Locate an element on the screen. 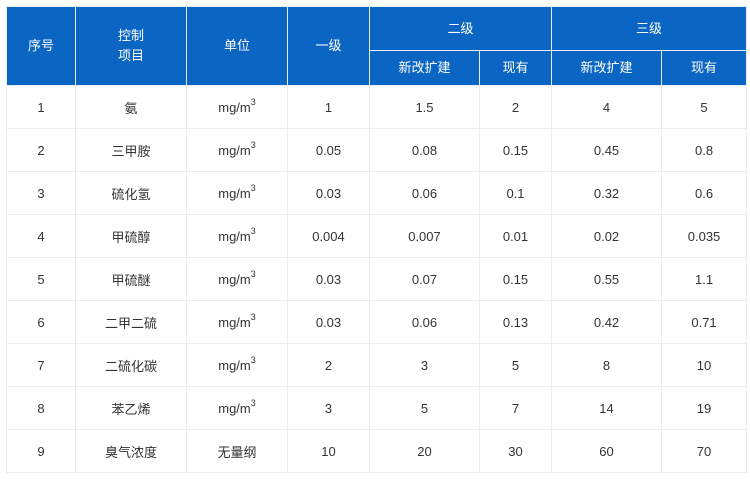 The image size is (750, 479). cell-level2-existing-text: 0.13 is located at coordinates (515, 322).